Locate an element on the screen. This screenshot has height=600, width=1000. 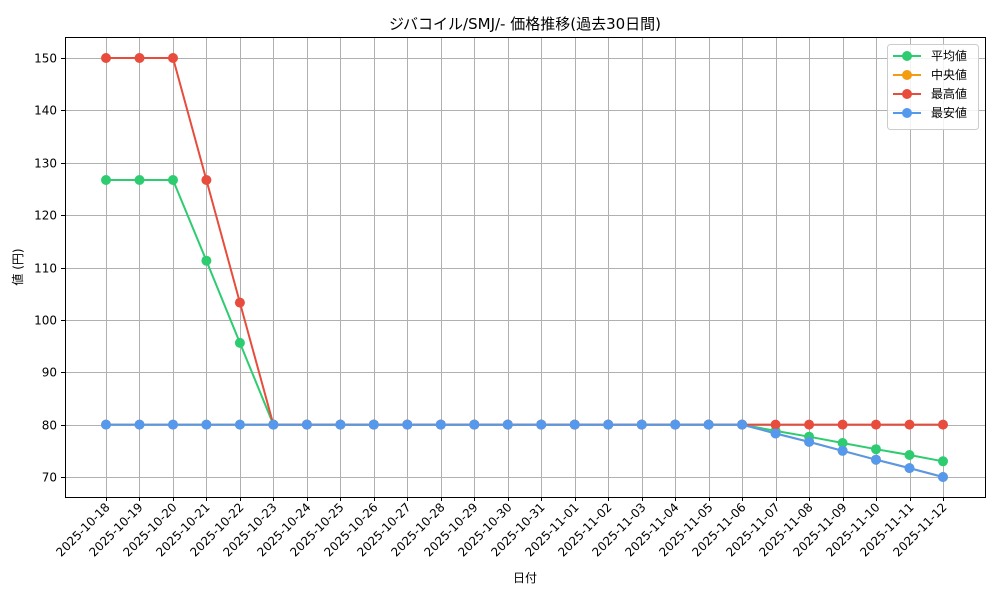
legend-box is located at coordinates (933, 87).